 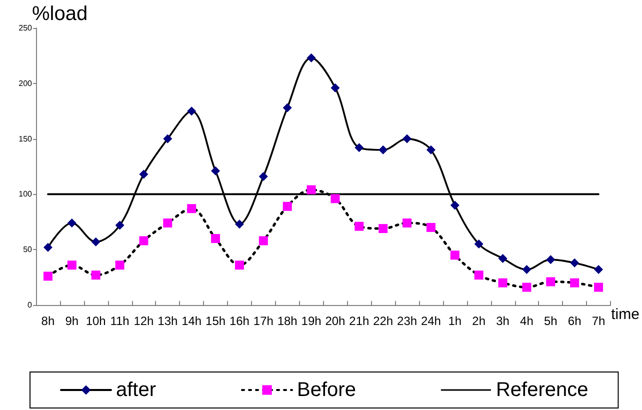 What do you see at coordinates (625, 314) in the screenshot?
I see `x-axis-title: time` at bounding box center [625, 314].